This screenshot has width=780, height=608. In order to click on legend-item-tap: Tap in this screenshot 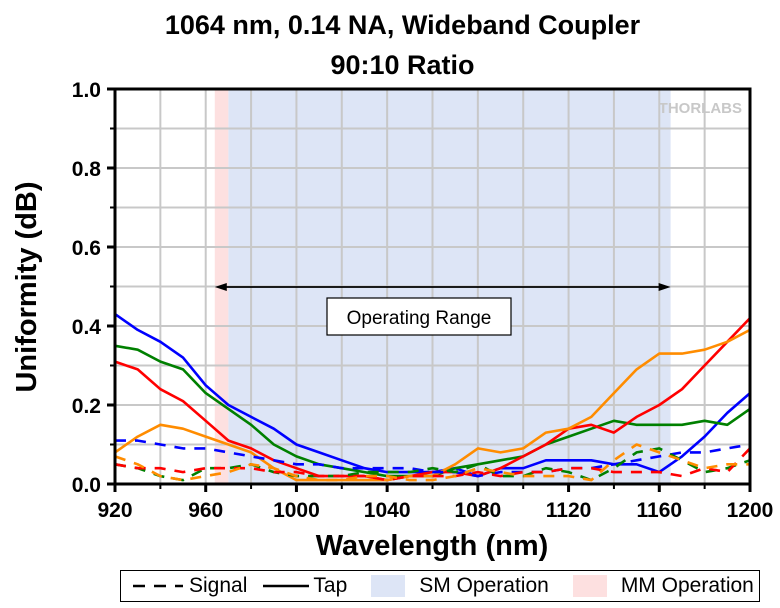, I will do `click(302, 586)`.